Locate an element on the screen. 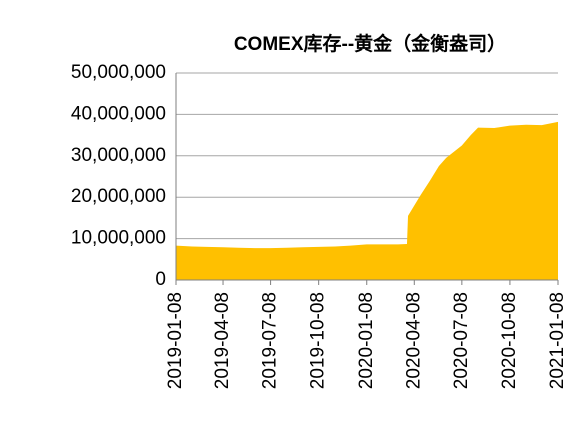 This screenshot has height=421, width=576. x-tick-label: 2019-01-08 is located at coordinates (175, 340).